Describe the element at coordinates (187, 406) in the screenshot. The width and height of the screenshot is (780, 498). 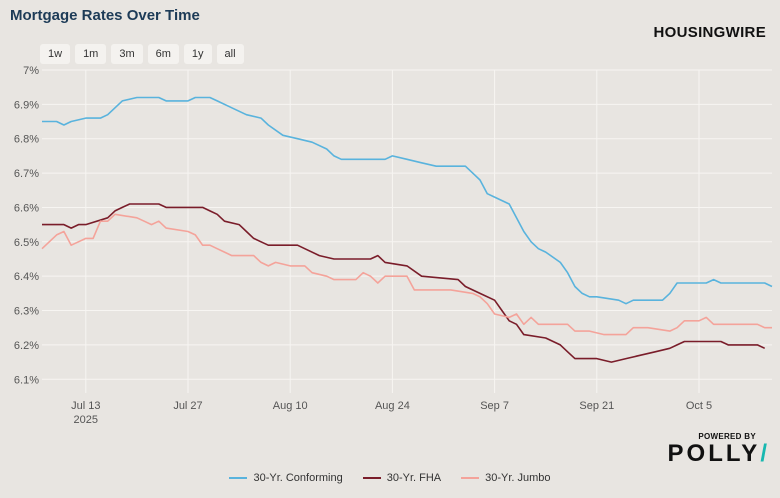
I see `x-tick-label: Jul 27` at that location.